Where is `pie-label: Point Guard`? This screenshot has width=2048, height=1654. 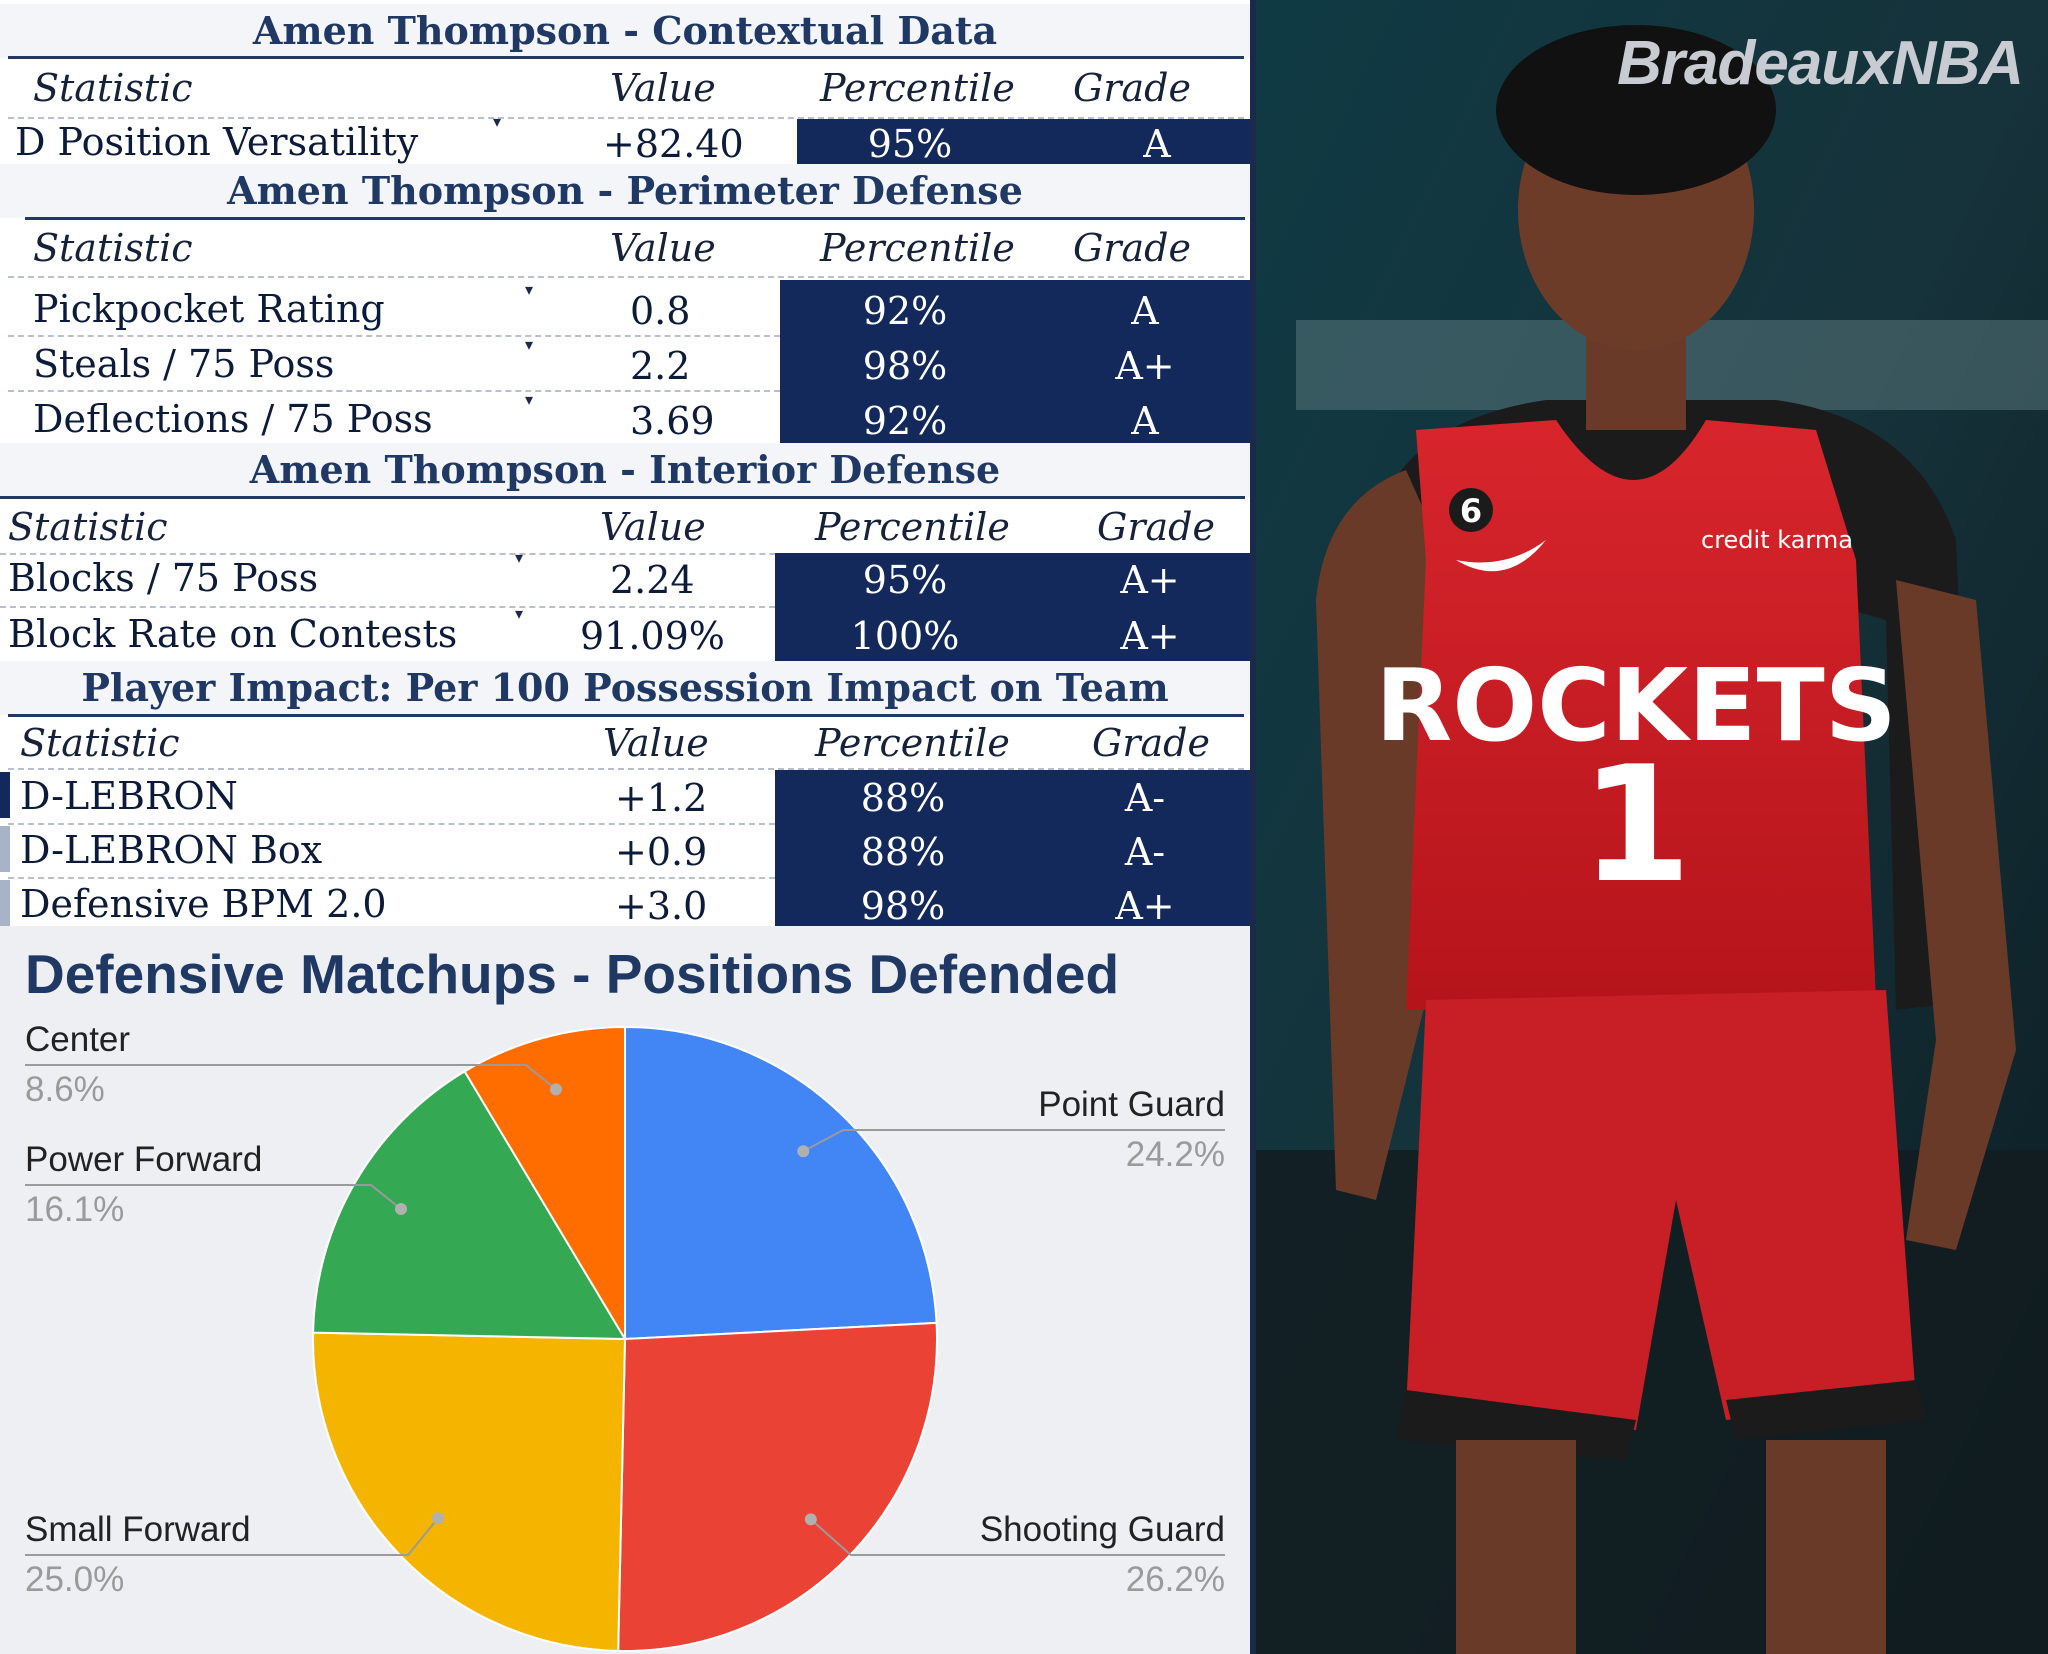
pie-label: Point Guard is located at coordinates (1131, 1104).